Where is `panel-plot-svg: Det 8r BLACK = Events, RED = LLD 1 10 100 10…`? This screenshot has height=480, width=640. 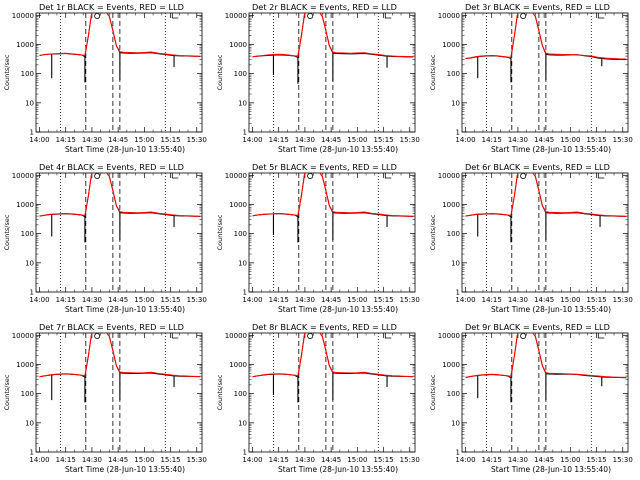 panel-plot-svg: Det 8r BLACK = Events, RED = LLD 1 10 100 10… is located at coordinates (318, 398).